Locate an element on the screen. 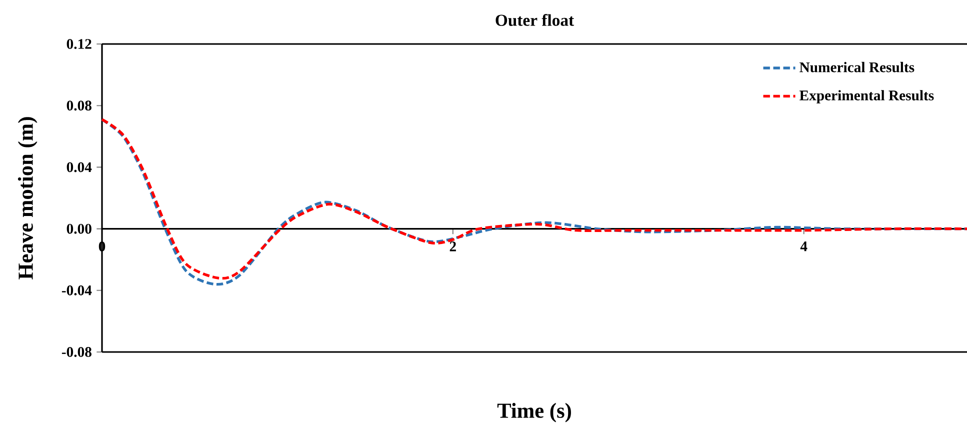 Image resolution: width=967 pixels, height=429 pixels. y-axis-title: Heave motion (m) is located at coordinates (28, 198).